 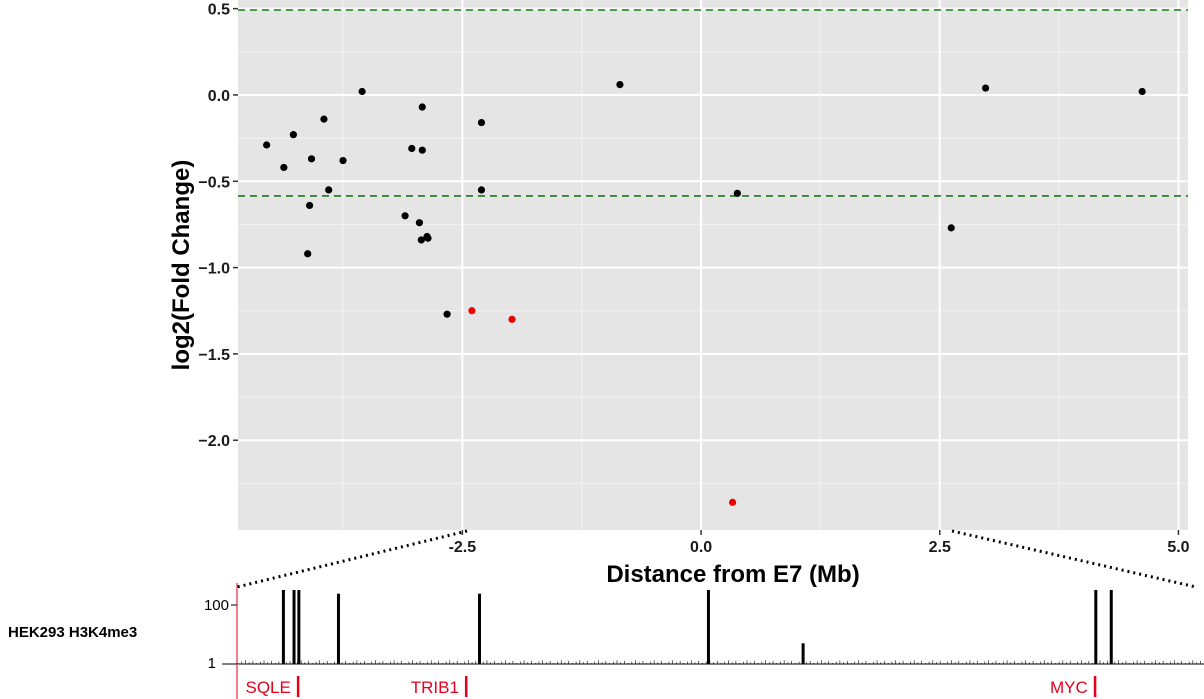 I want to click on x-tick-label: 2.5, so click(x=940, y=547).